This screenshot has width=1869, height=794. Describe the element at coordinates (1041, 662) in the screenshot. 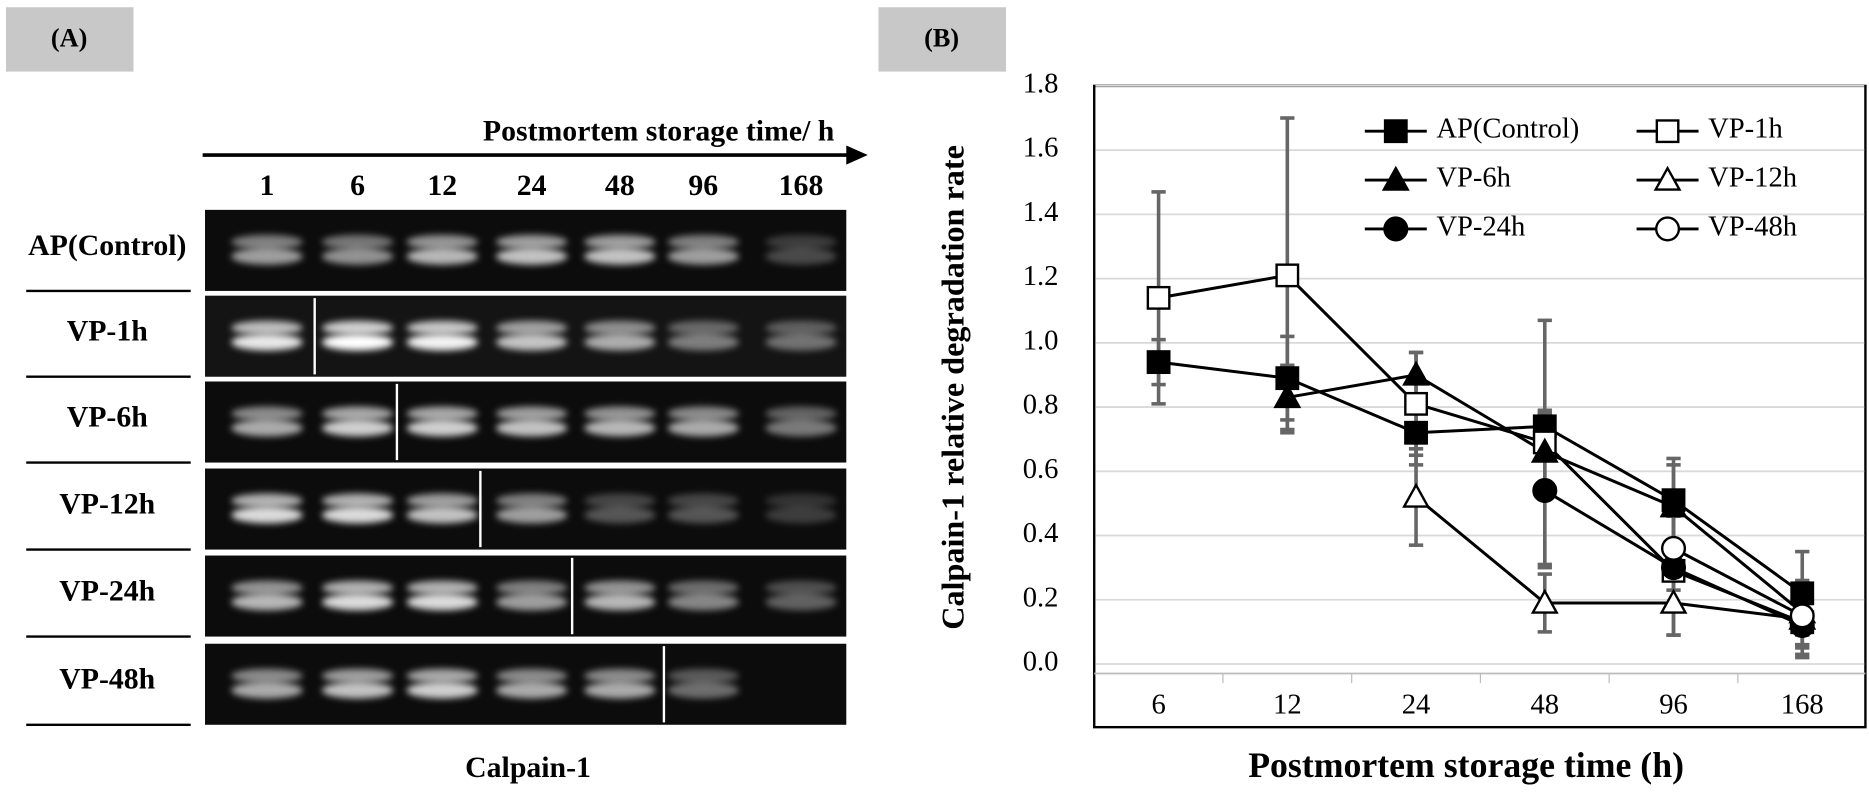

I see `y-tick-label: 0.0` at that location.